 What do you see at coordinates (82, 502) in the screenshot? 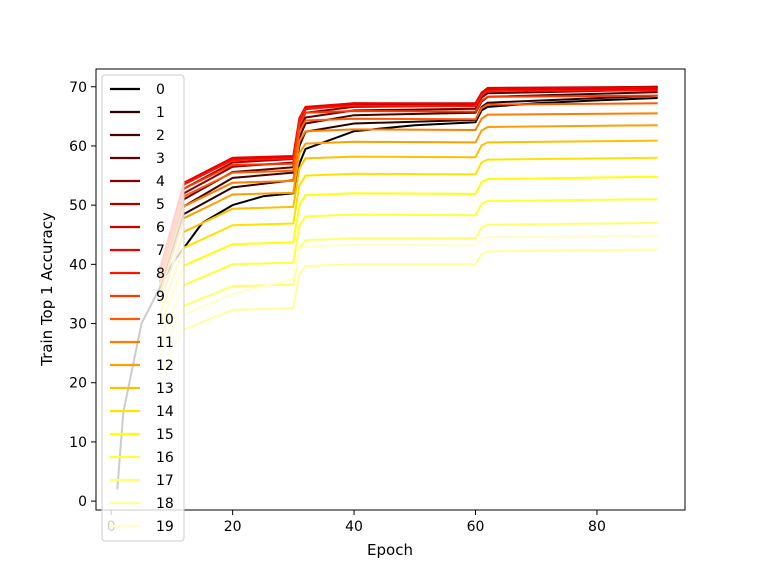
I see `y-tick-label: 0` at bounding box center [82, 502].